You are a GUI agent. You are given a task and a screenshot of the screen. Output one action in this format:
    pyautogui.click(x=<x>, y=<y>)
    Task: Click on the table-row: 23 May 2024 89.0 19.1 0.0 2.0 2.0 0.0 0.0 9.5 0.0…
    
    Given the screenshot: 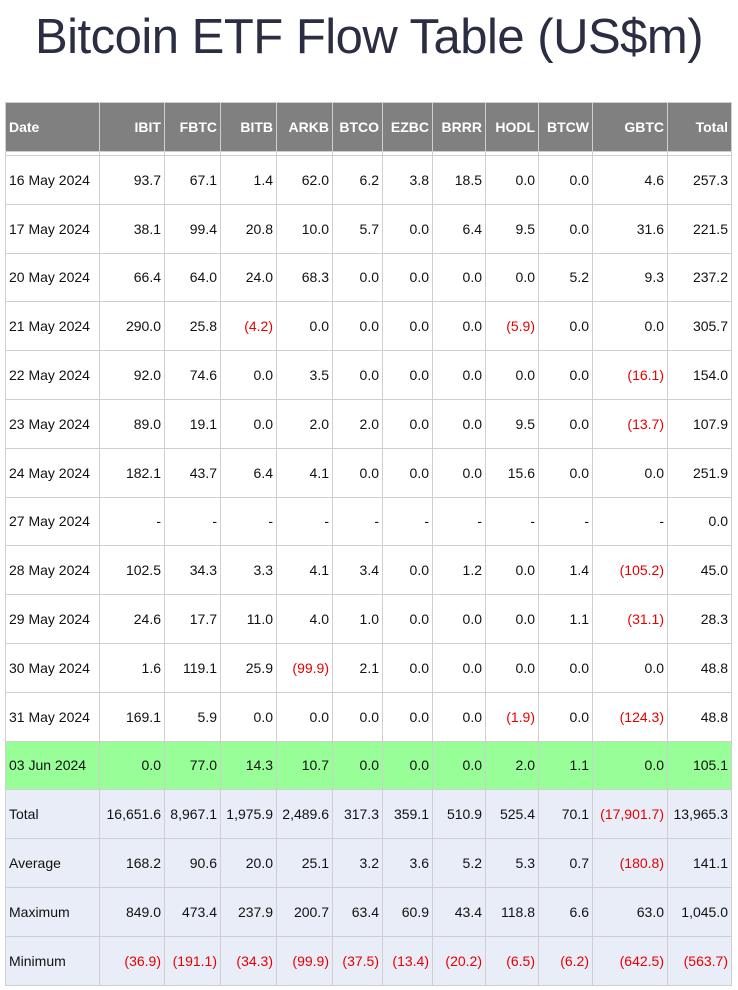 What is the action you would take?
    pyautogui.click(x=368, y=423)
    